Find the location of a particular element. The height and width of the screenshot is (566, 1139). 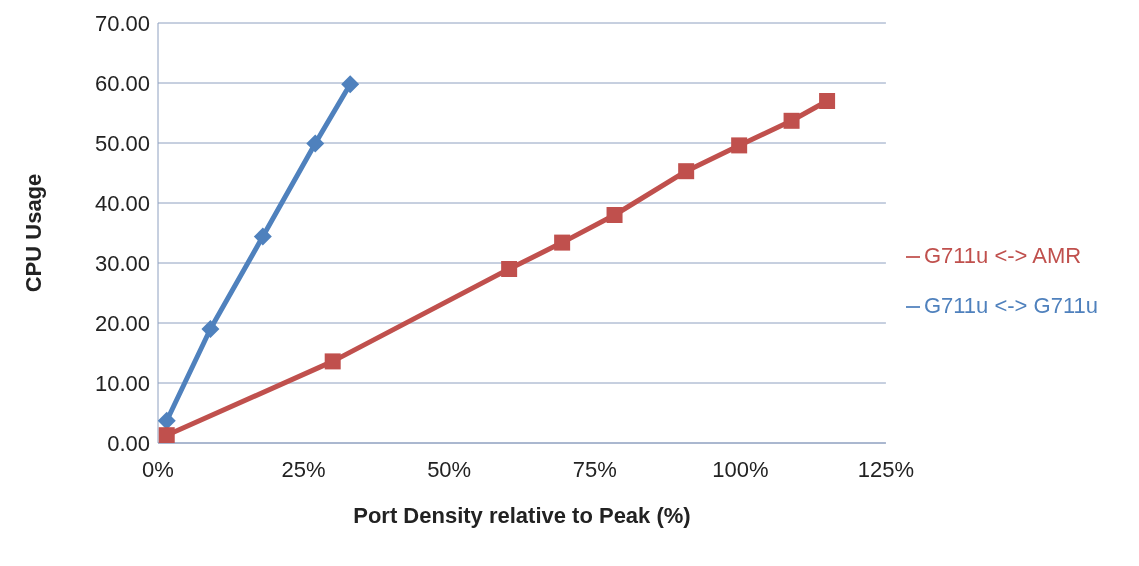

y-tick-label: 30.00 is located at coordinates (122, 263).